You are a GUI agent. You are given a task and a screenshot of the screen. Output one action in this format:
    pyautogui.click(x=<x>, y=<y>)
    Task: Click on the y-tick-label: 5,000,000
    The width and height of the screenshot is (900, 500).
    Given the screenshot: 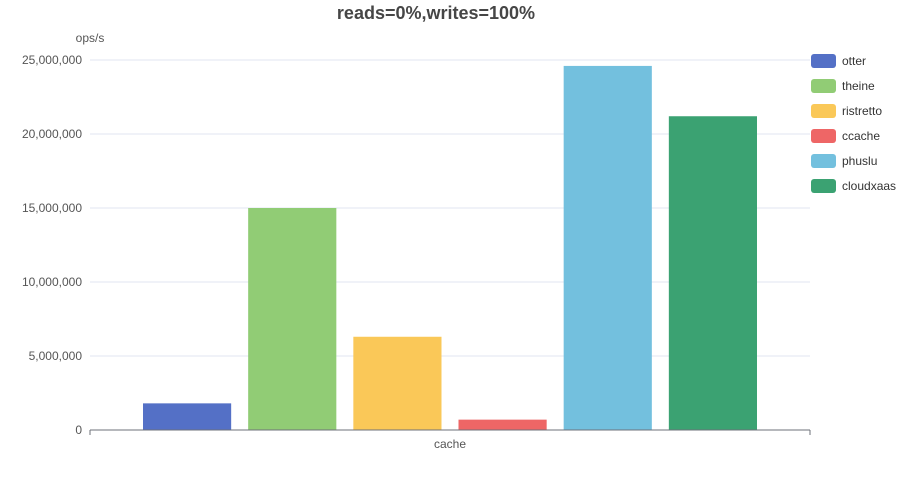 What is the action you would take?
    pyautogui.click(x=56, y=356)
    